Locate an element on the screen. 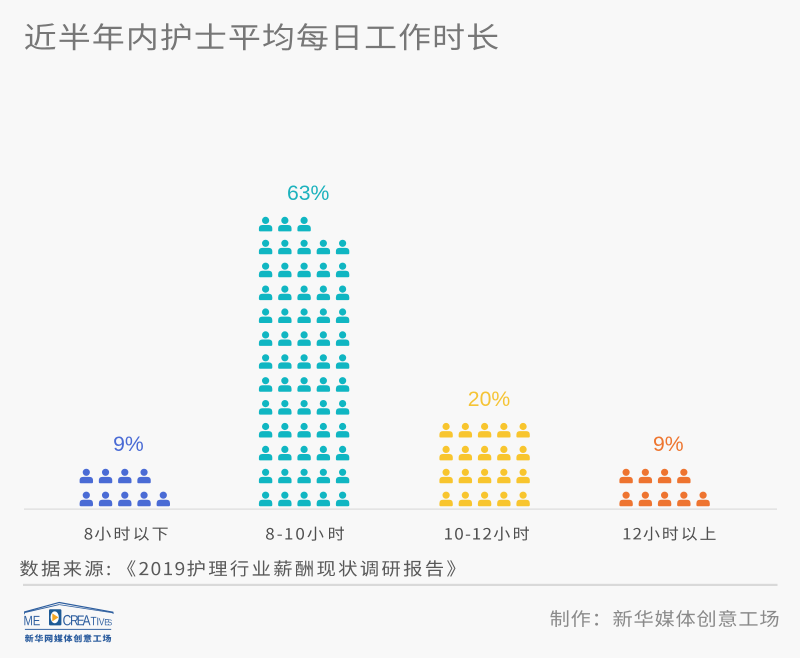  svg-text: 63% is located at coordinates (308, 193).